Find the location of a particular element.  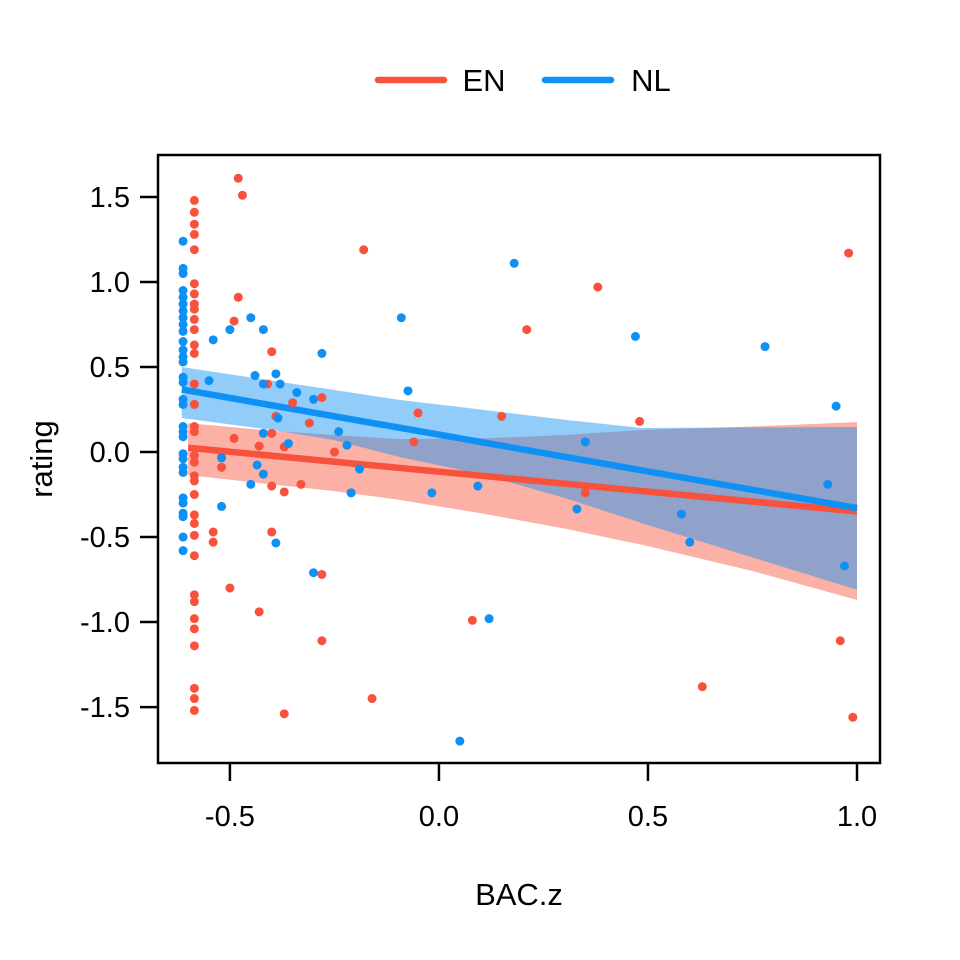

x-axis-label: BAC.z is located at coordinates (519, 894).